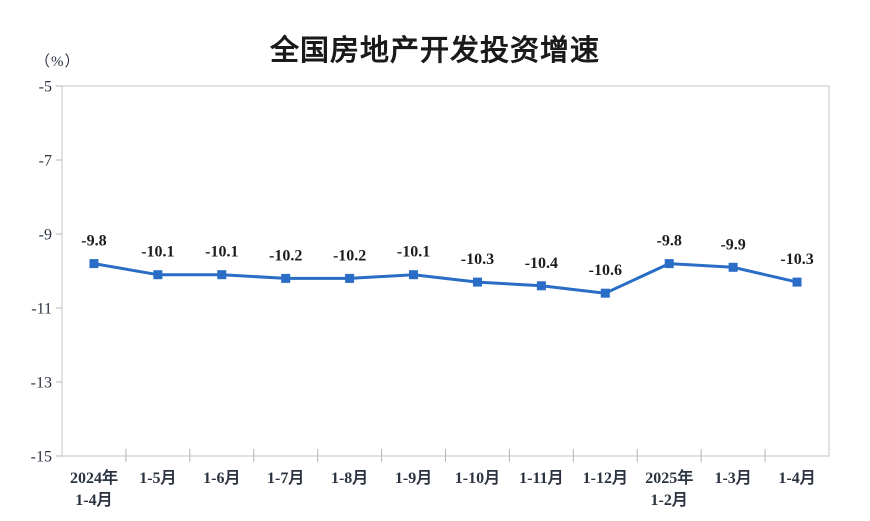 The image size is (870, 521). I want to click on x-tick-label: 2025年 1-2月, so click(669, 488).